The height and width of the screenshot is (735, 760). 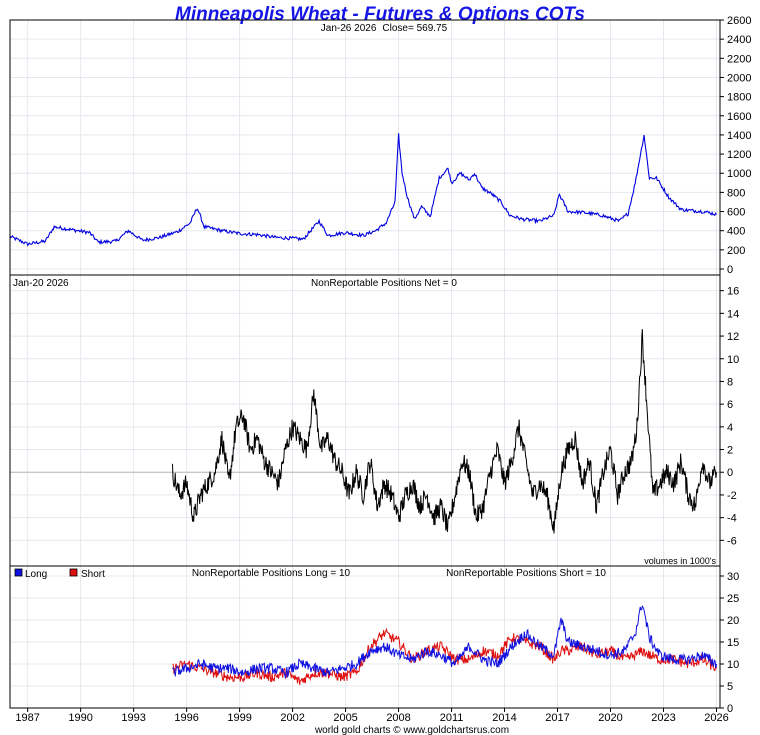 What do you see at coordinates (732, 496) in the screenshot?
I see `y-tick-label: -2` at bounding box center [732, 496].